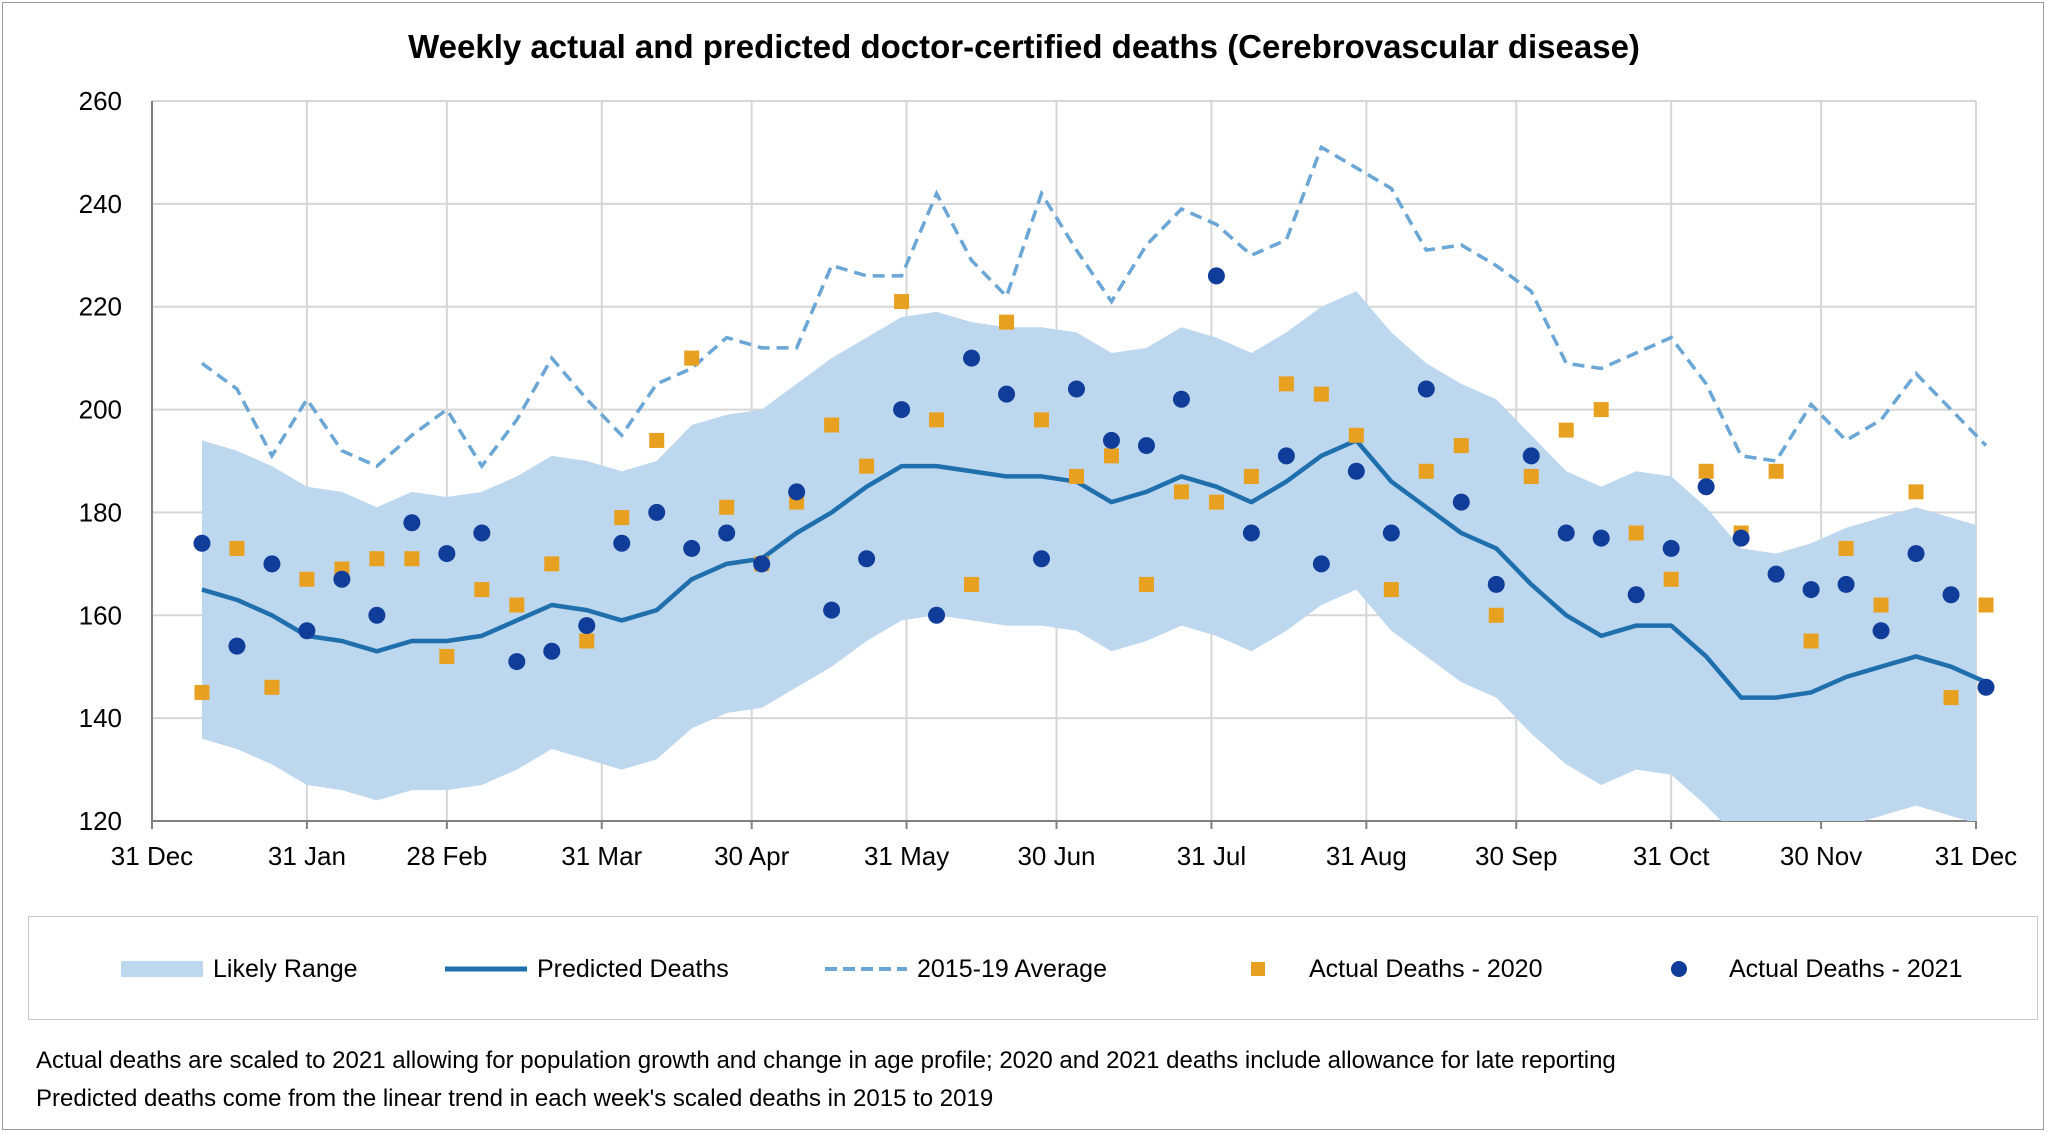 The image size is (2048, 1134). I want to click on x-tick-label: 31 May, so click(906, 856).